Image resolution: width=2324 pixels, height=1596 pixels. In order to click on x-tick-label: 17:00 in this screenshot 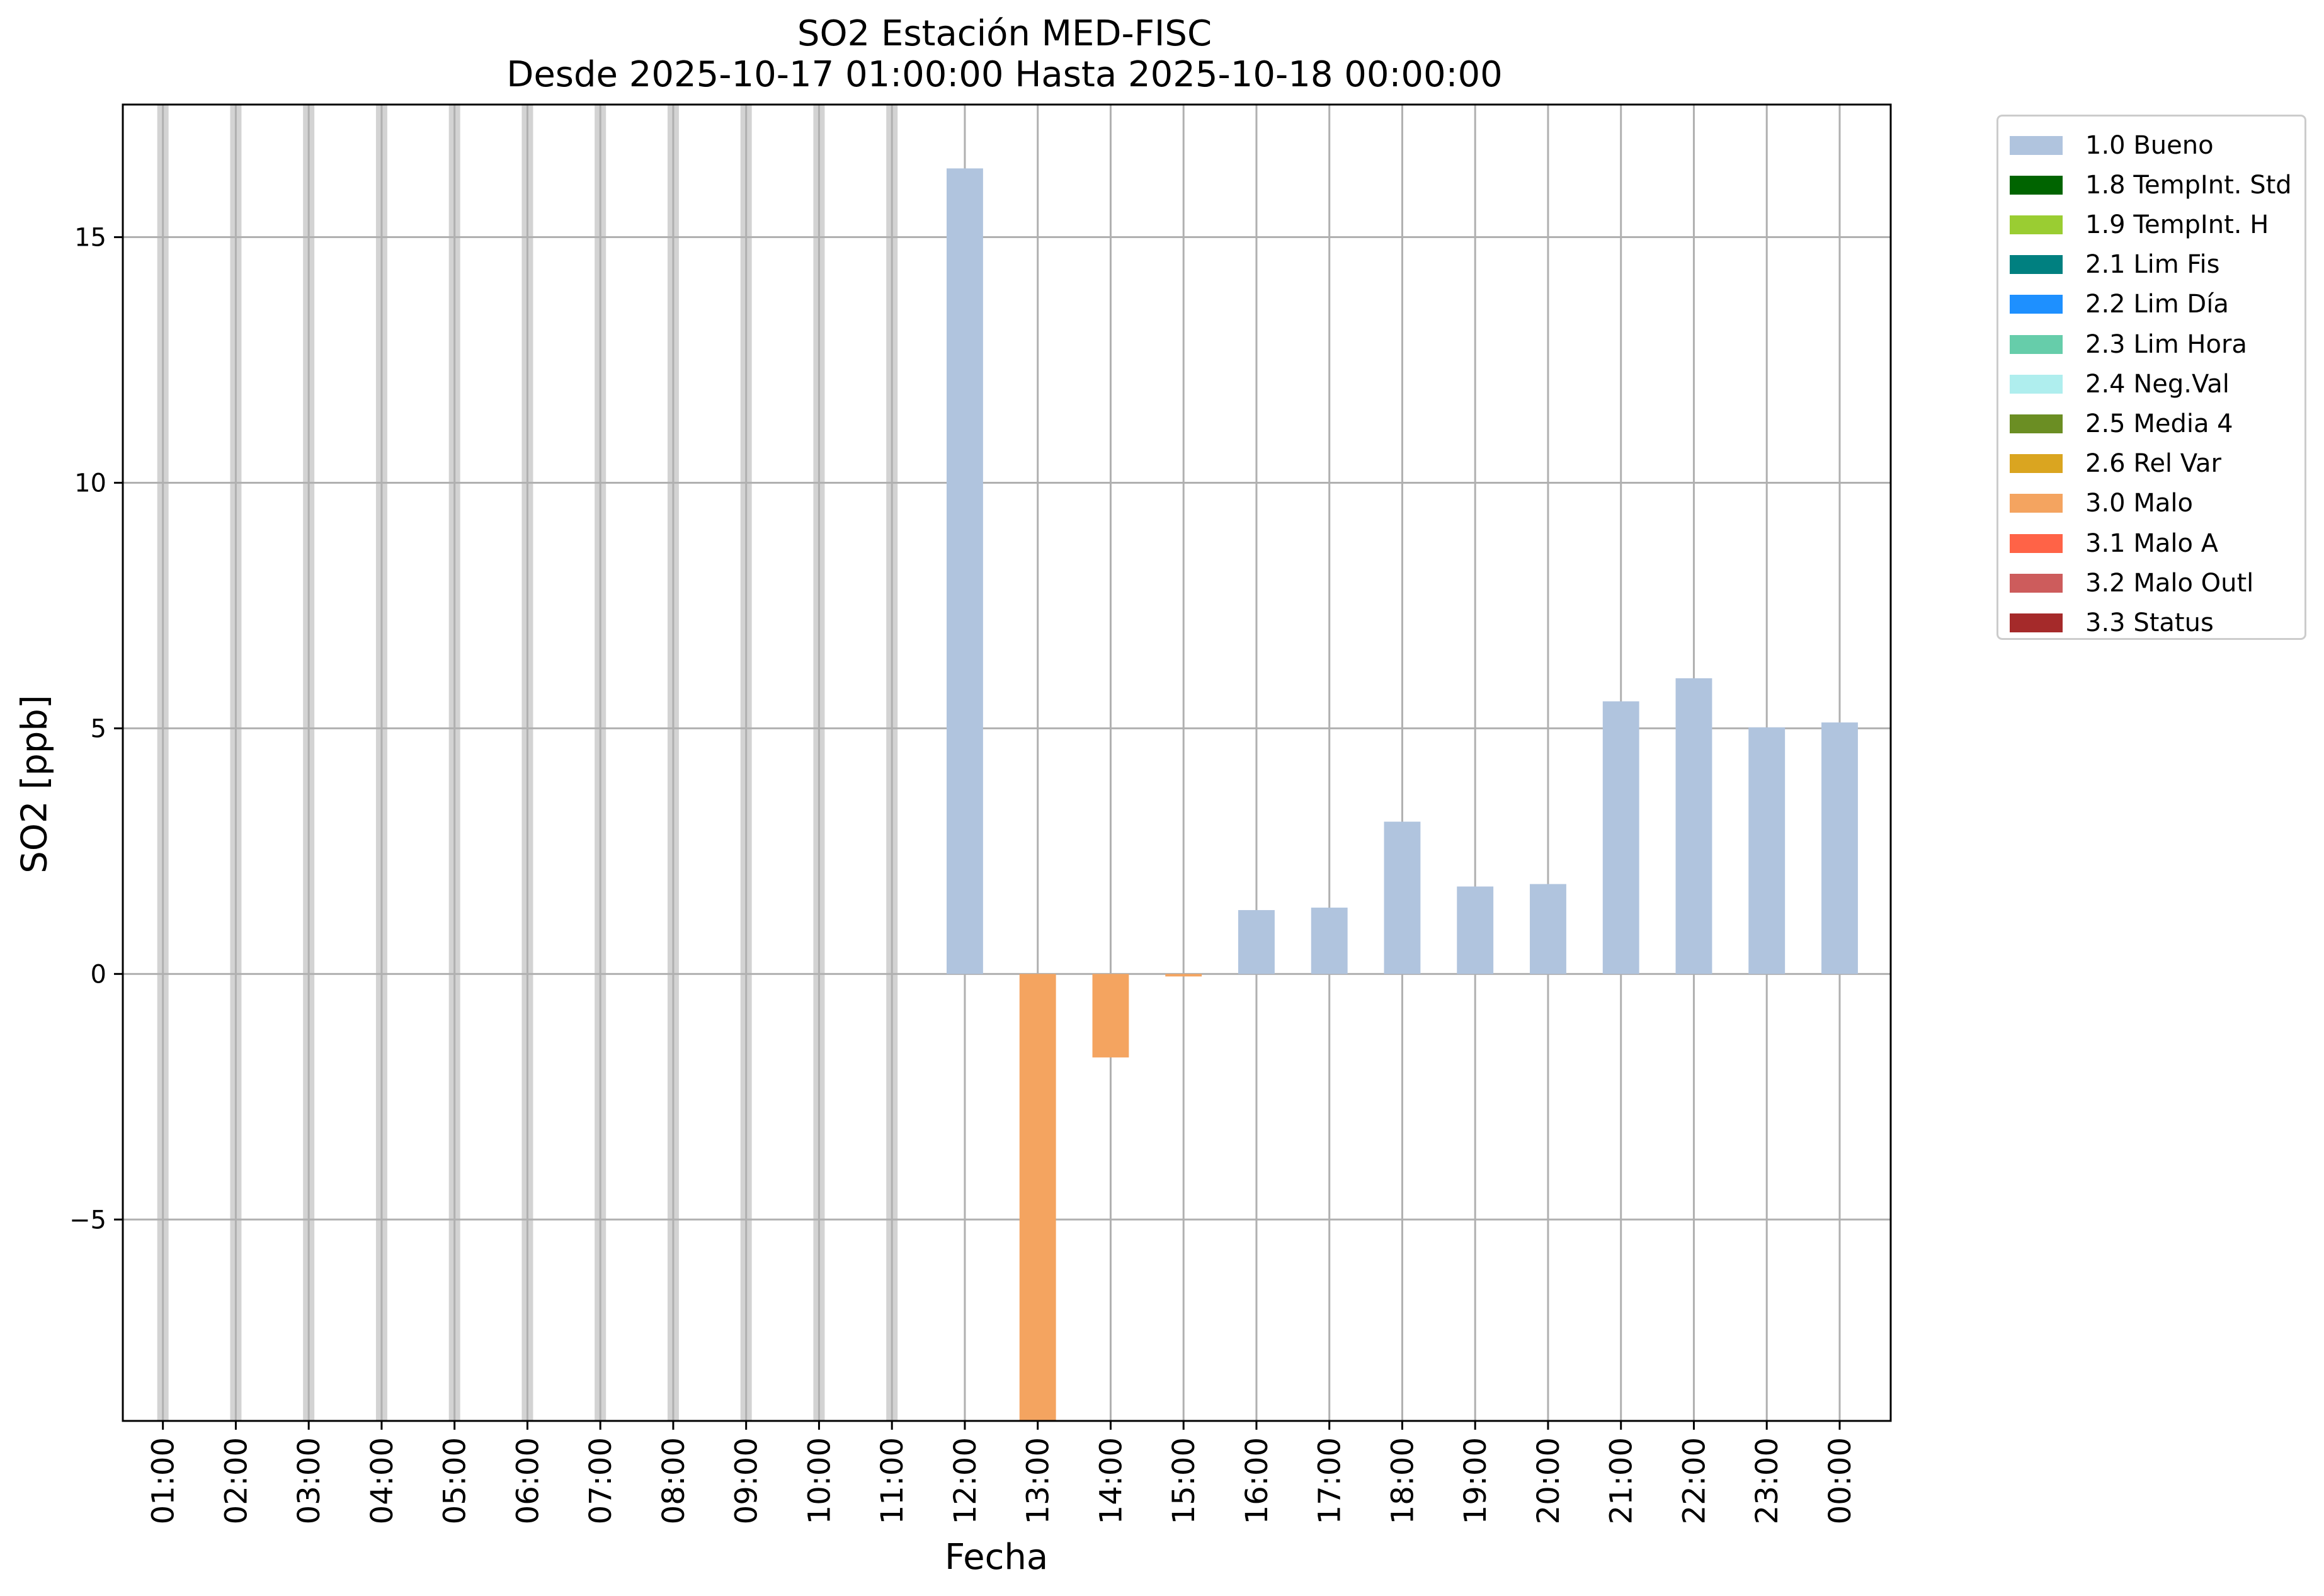, I will do `click(1330, 1480)`.